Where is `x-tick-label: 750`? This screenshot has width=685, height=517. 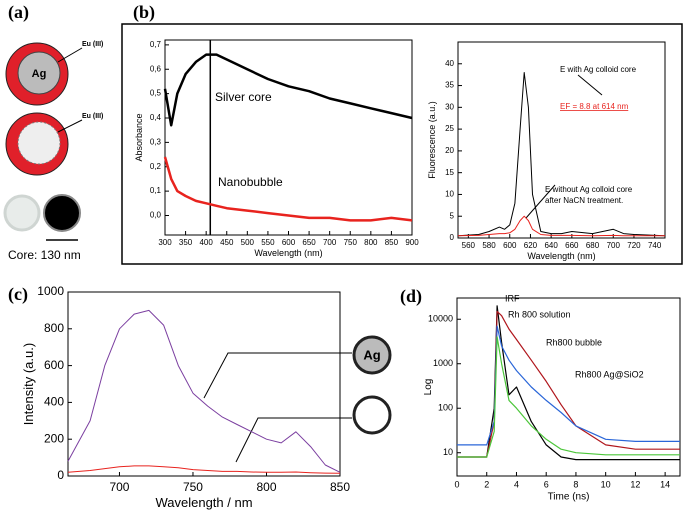
x-tick-label: 750 is located at coordinates (351, 242).